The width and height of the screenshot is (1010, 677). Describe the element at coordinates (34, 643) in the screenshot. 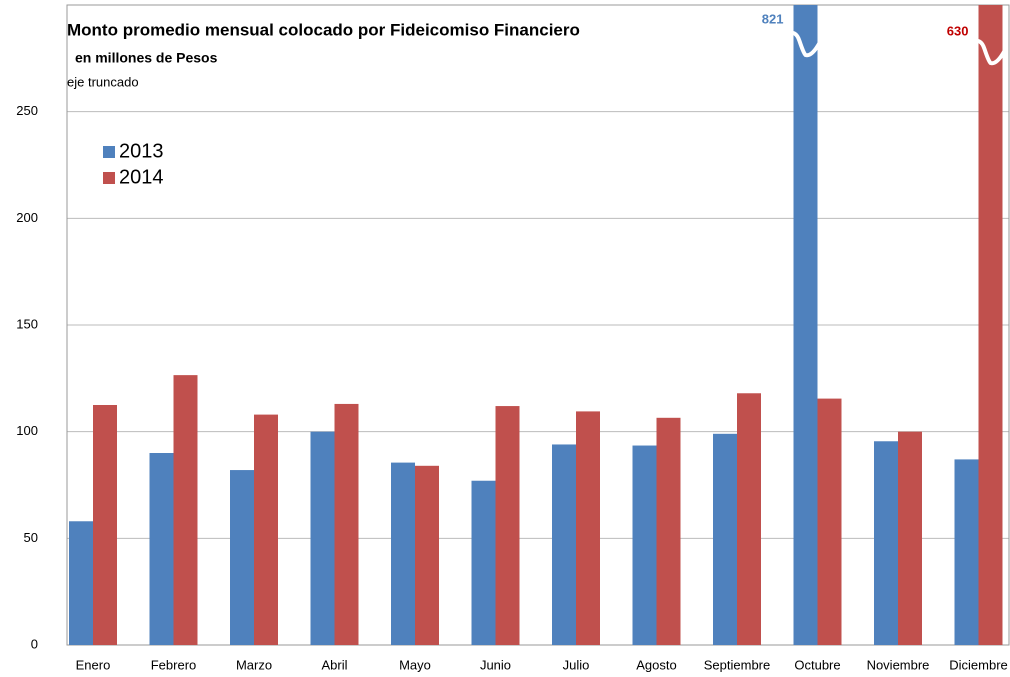

I see `y-tick-label: 0` at that location.